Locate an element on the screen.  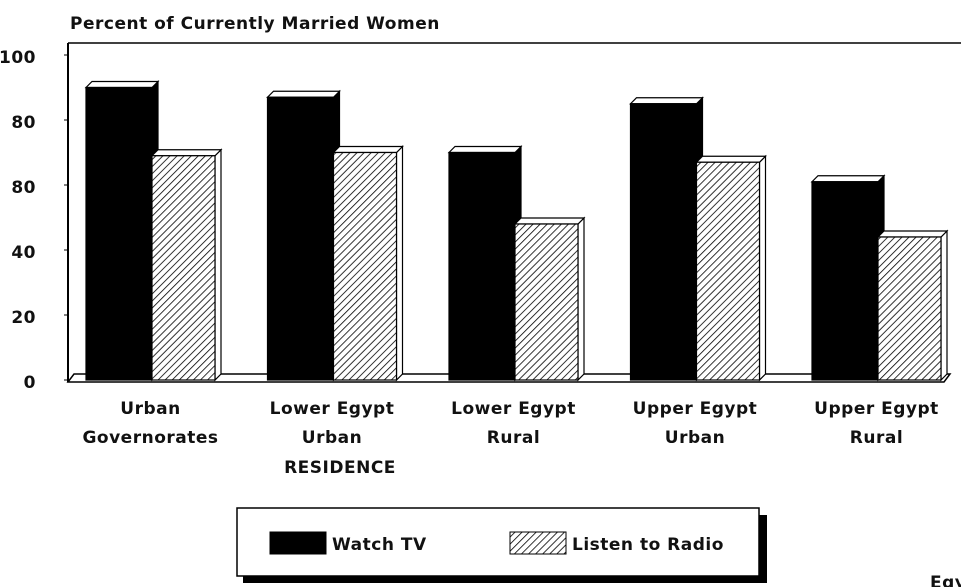
y-tick-label: 0 is located at coordinates (30, 383).